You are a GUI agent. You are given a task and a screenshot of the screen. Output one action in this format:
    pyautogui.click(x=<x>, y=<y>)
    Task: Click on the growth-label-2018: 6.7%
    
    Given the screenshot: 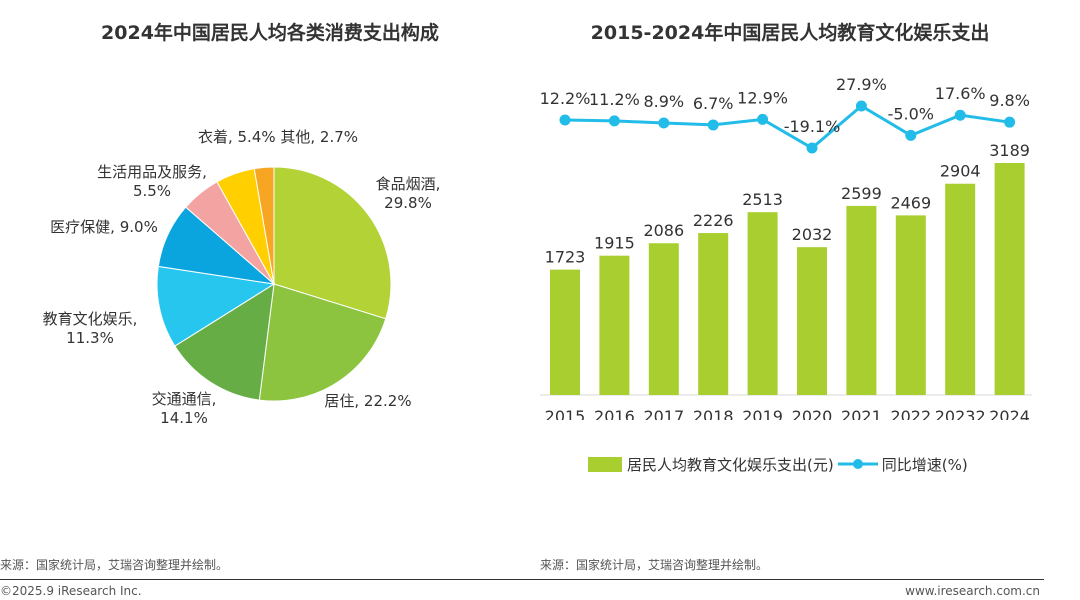 What is the action you would take?
    pyautogui.click(x=713, y=103)
    